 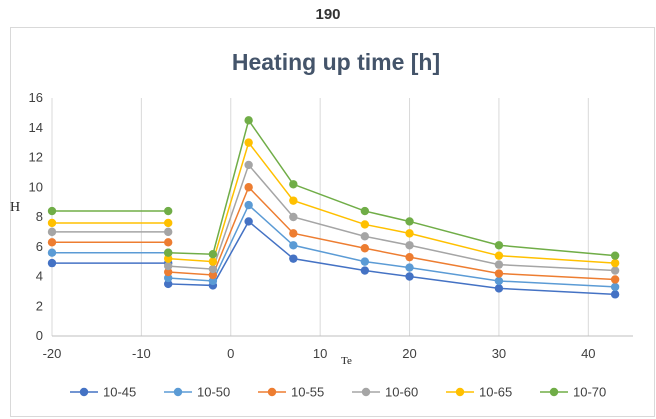 What do you see at coordinates (338, 392) in the screenshot?
I see `legend: 10-45 10-50 10-55 10-60 10-65 10-70` at bounding box center [338, 392].